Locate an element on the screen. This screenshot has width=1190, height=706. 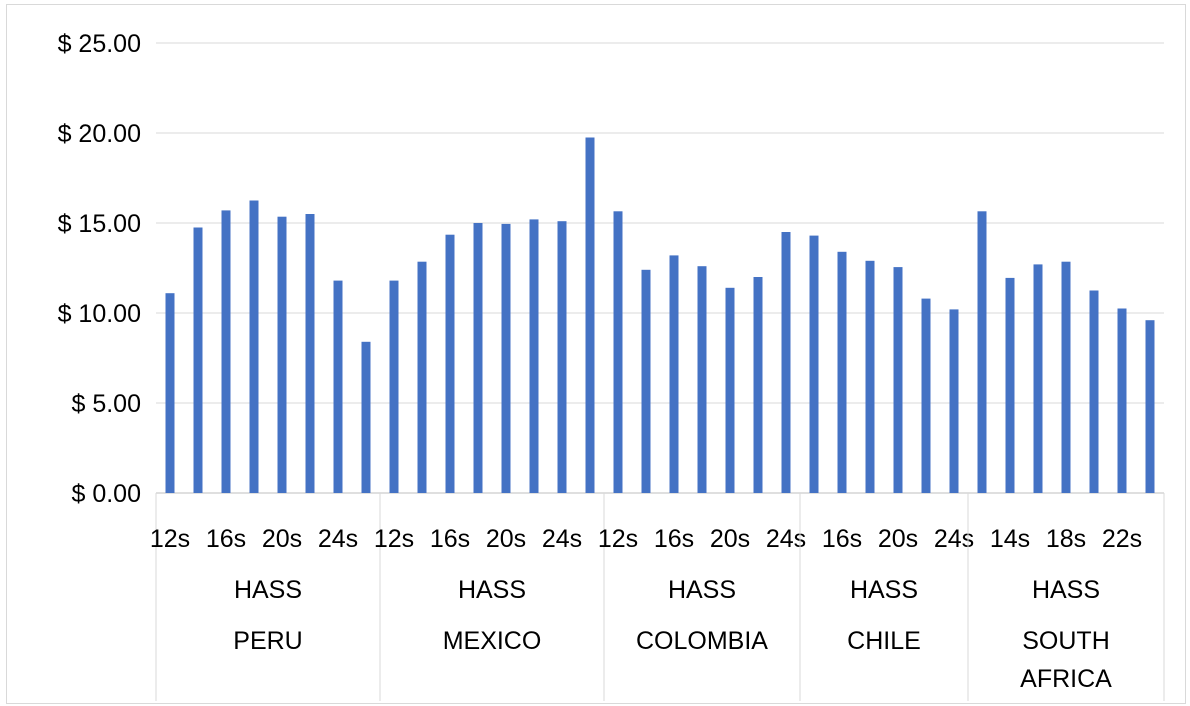
origin-label: SOUTH is located at coordinates (1066, 641).